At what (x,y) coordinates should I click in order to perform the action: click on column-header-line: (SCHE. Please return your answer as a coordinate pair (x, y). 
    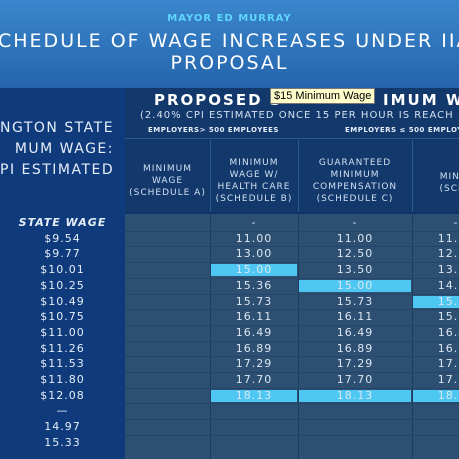
    Looking at the image, I should click on (449, 189).